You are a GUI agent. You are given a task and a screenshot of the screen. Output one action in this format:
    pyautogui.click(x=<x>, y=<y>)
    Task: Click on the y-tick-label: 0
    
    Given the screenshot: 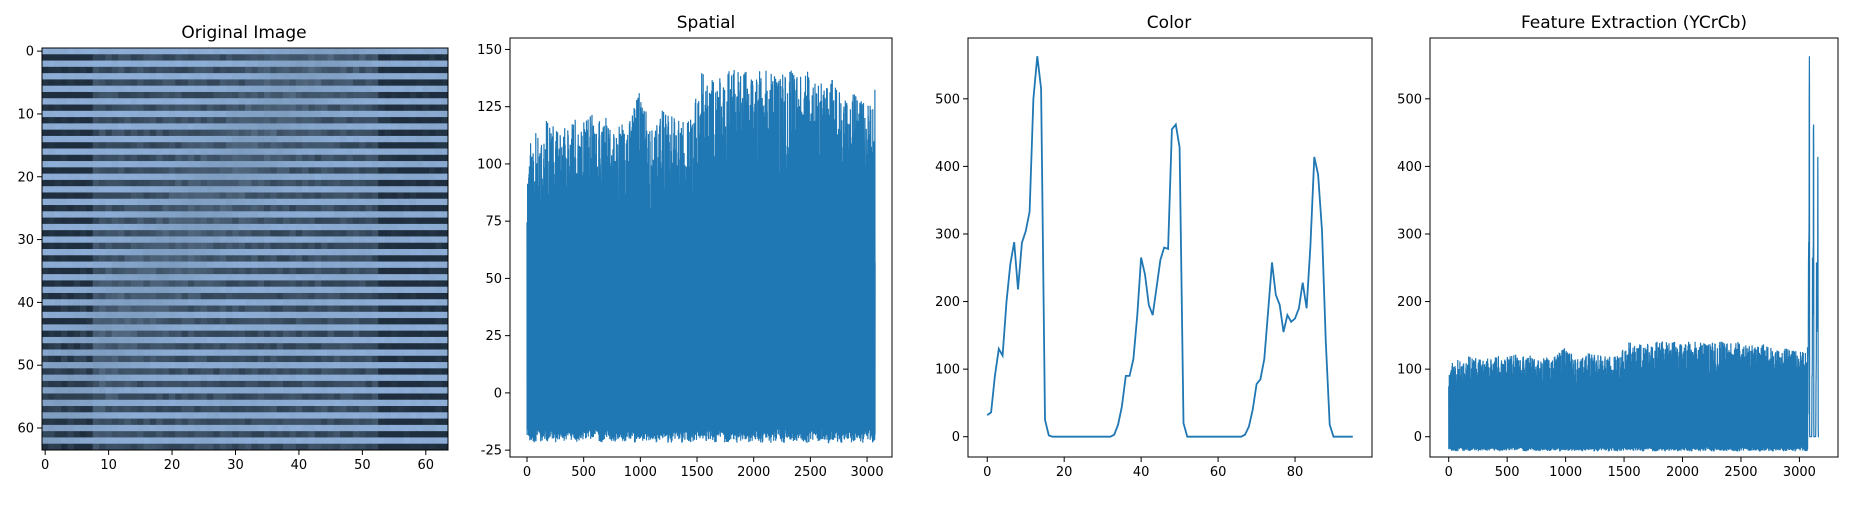 What is the action you would take?
    pyautogui.click(x=498, y=393)
    